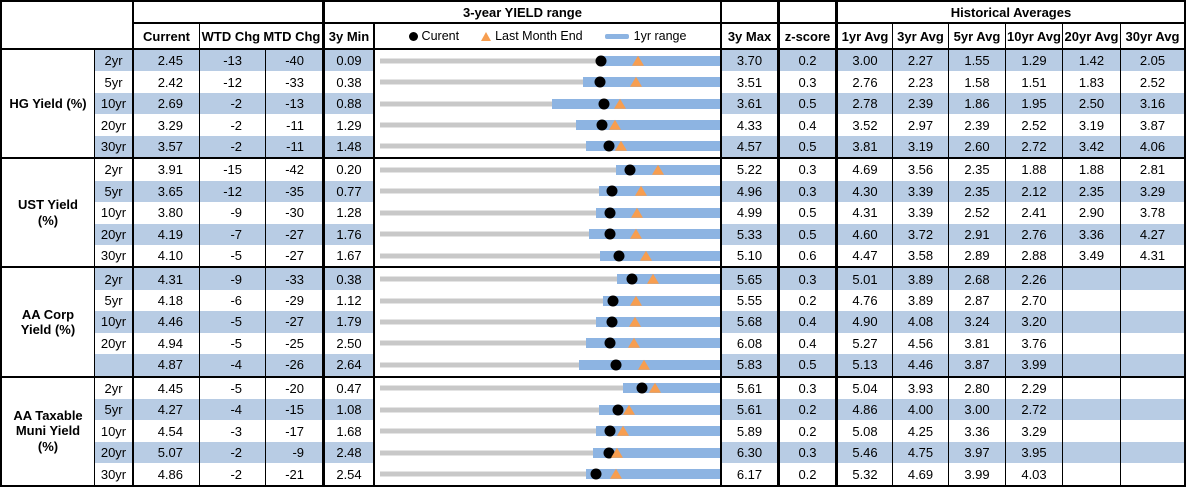 The image size is (1186, 487). What do you see at coordinates (863, 474) in the screenshot?
I see `avg-cell-1yr-avg: 5.32` at bounding box center [863, 474].